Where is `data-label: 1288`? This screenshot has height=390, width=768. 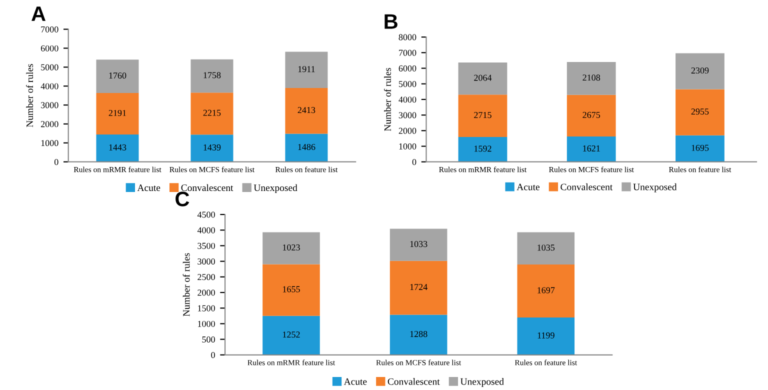 data-label: 1288 is located at coordinates (419, 334).